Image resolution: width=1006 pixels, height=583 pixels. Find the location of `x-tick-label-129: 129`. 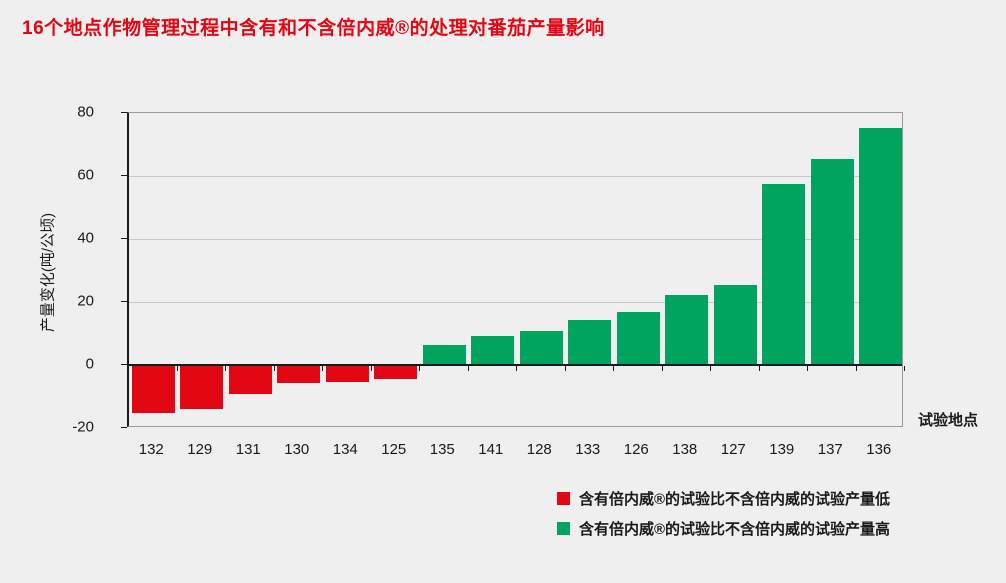

x-tick-label-129: 129 is located at coordinates (200, 449).